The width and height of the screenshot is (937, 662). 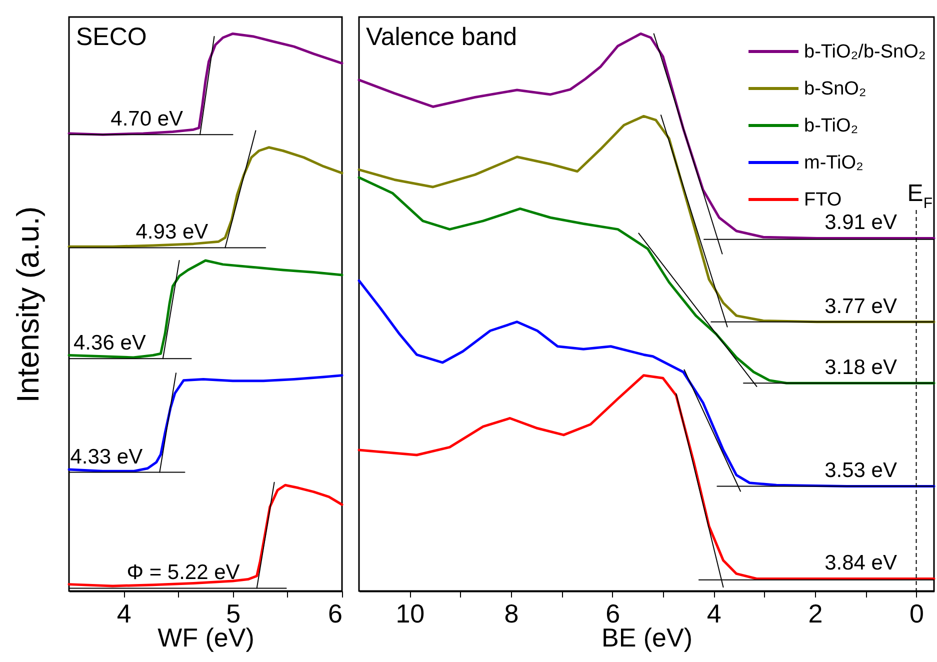 What do you see at coordinates (110, 343) in the screenshot?
I see `annotation: 4.36 eV` at bounding box center [110, 343].